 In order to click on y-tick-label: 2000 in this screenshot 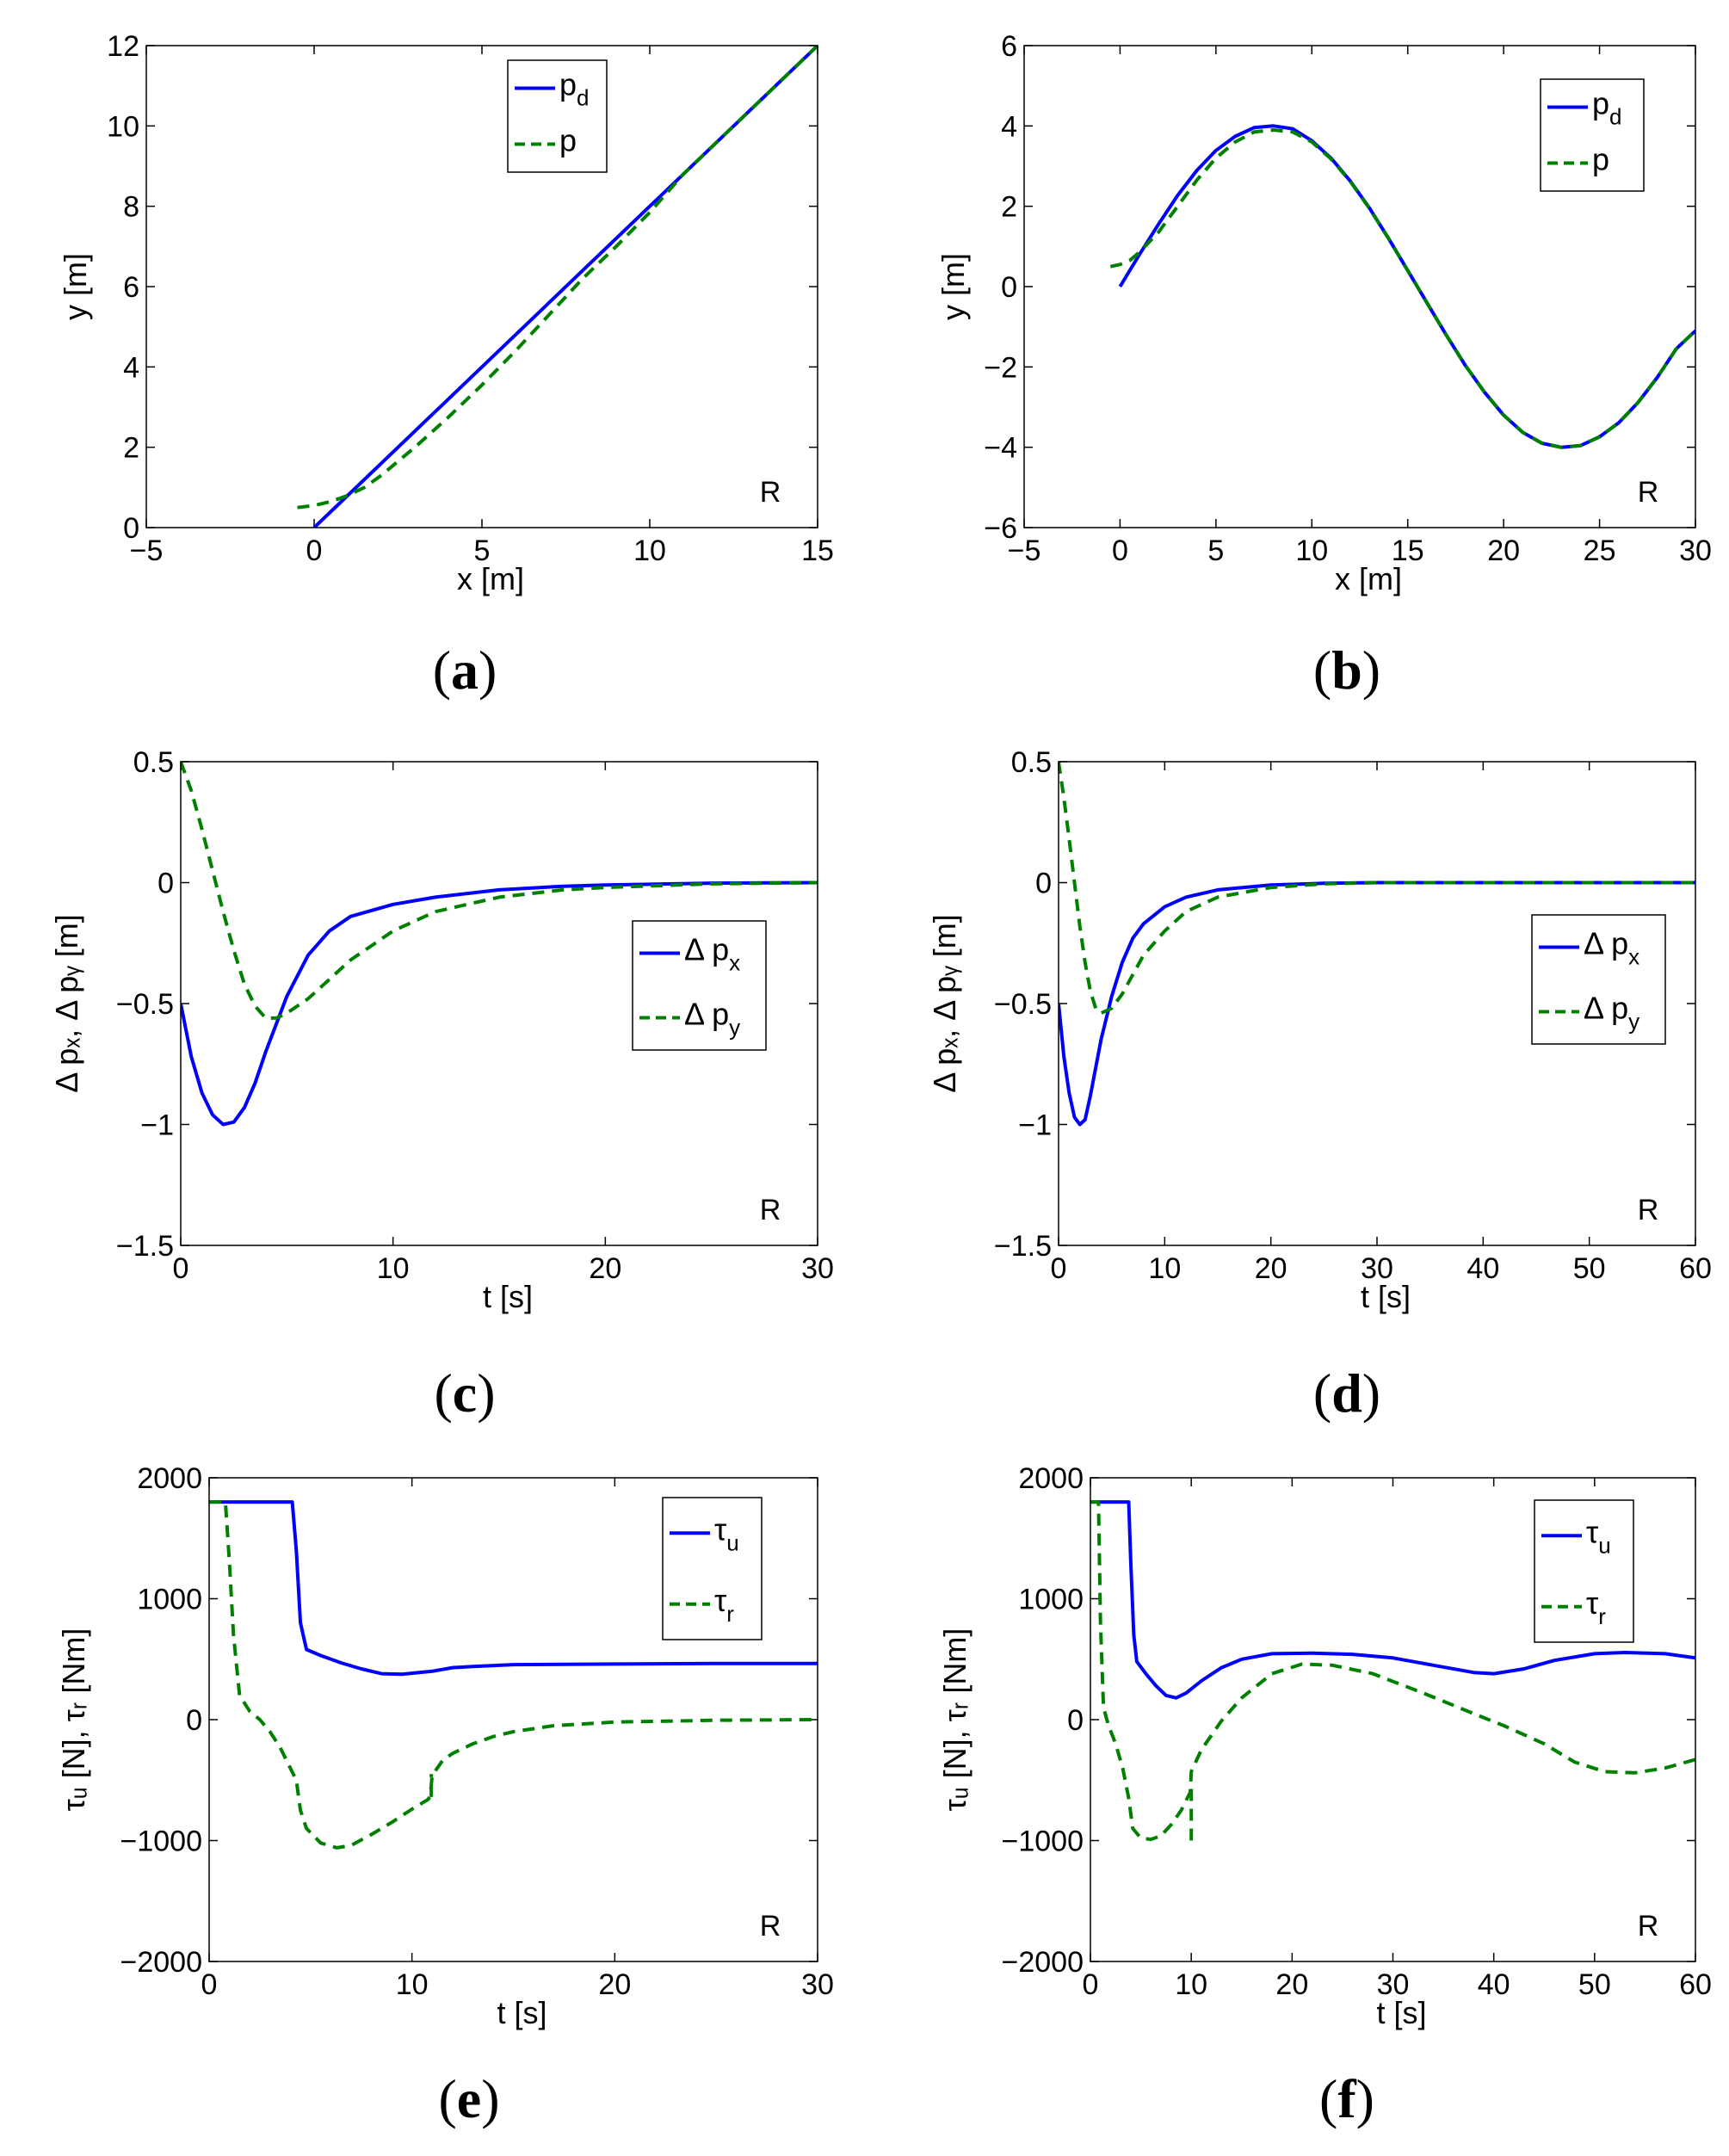, I will do `click(169, 1479)`.